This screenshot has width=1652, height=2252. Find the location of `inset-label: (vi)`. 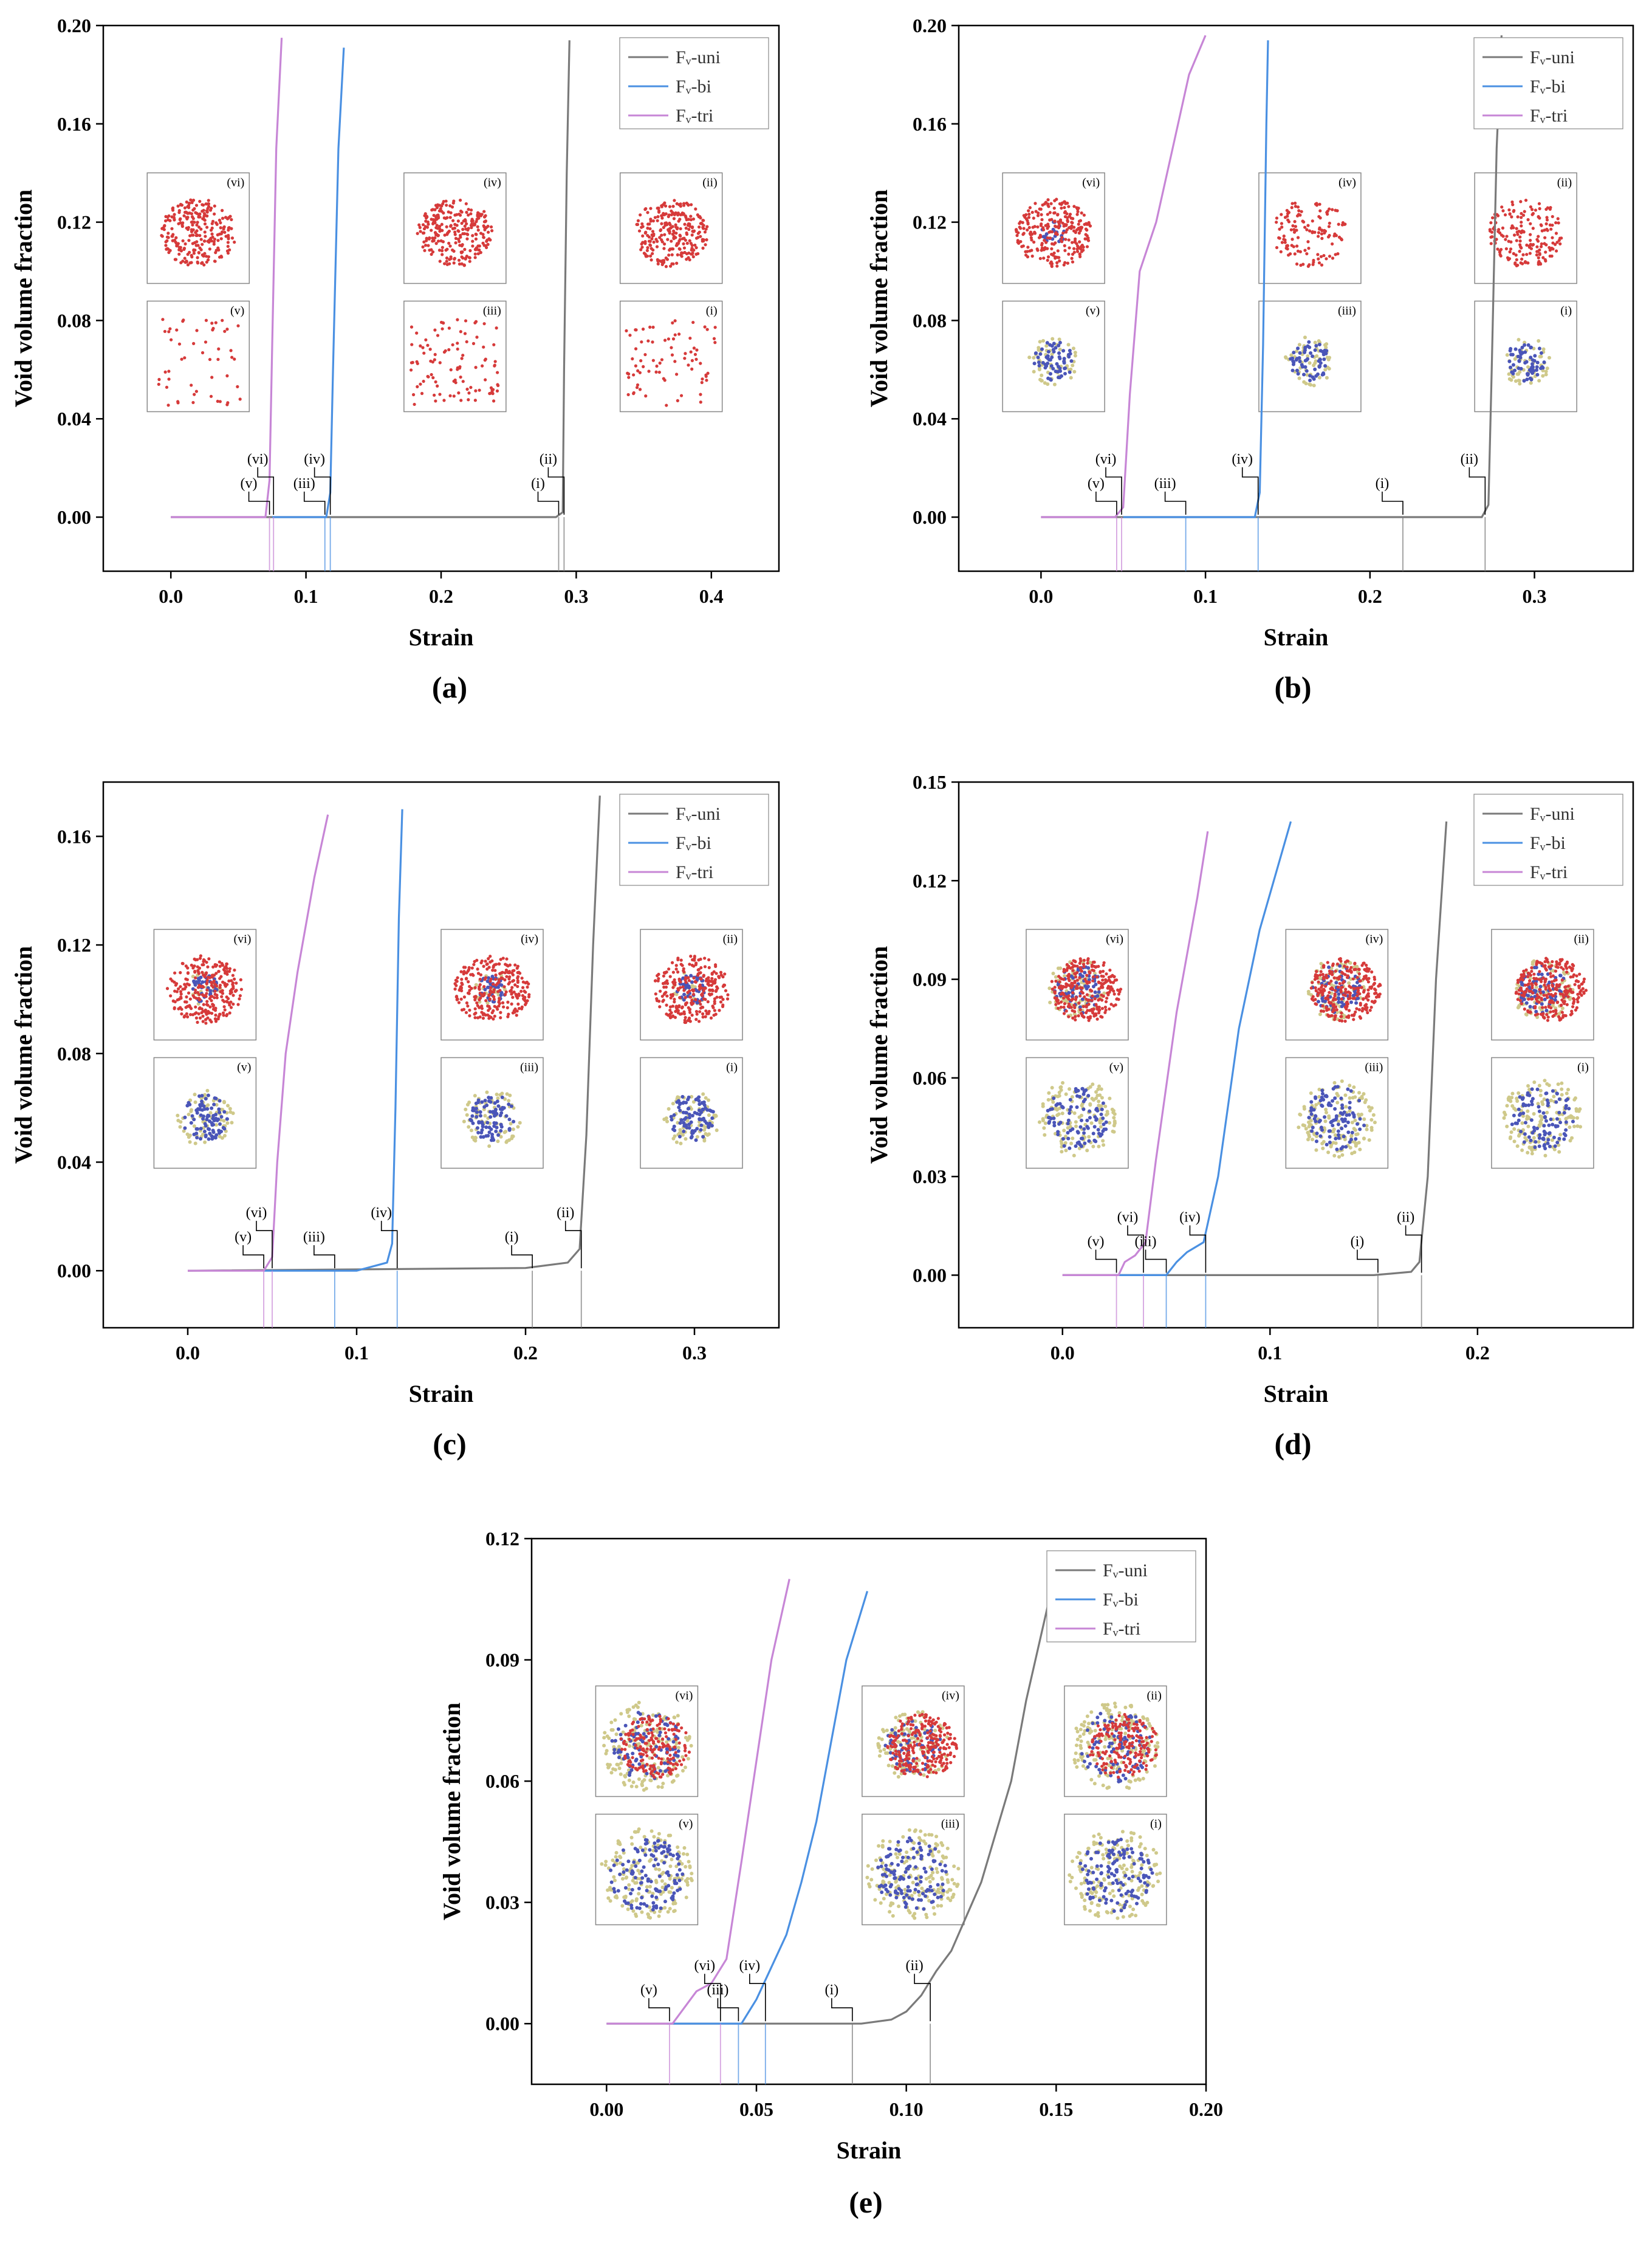

inset-label: (vi) is located at coordinates (1091, 182).